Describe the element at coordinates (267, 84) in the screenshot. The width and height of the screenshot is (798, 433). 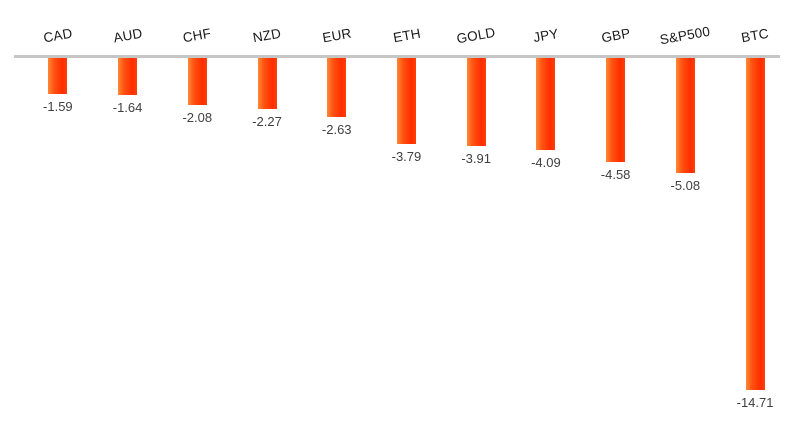
I see `bar-nzd` at that location.